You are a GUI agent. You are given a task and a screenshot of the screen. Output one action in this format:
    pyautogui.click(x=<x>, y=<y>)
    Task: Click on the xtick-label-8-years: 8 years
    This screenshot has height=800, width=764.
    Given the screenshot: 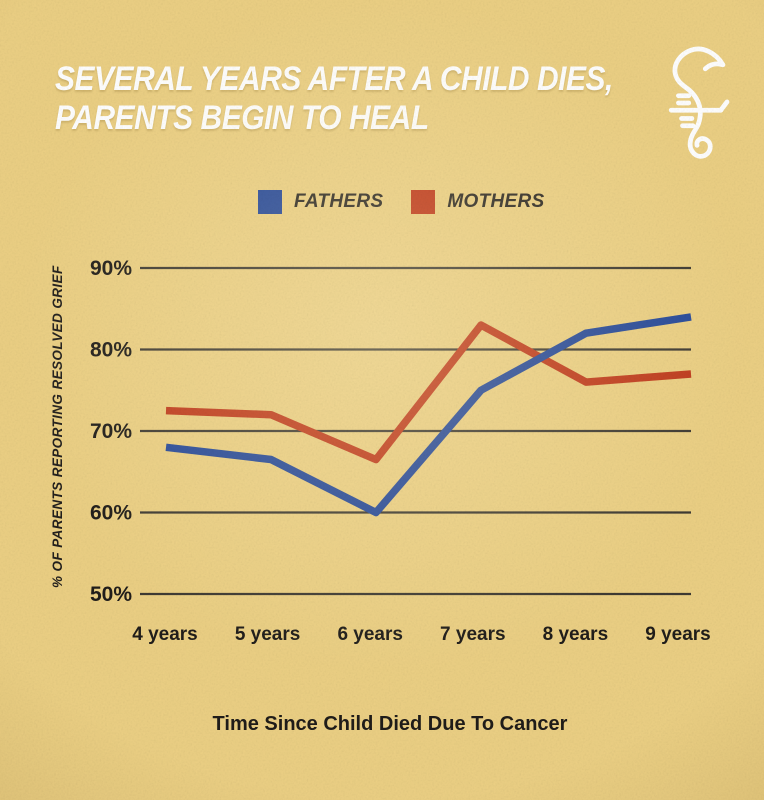 What is the action you would take?
    pyautogui.click(x=576, y=634)
    